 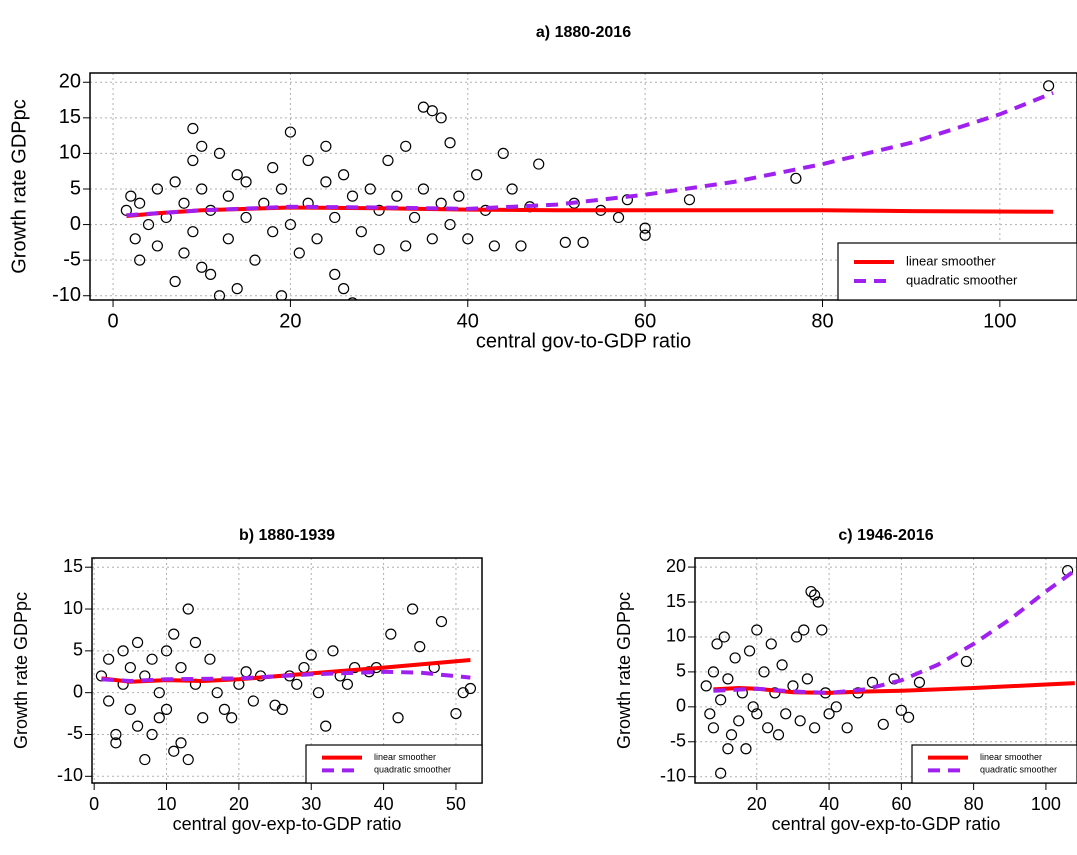 What do you see at coordinates (287, 535) in the screenshot?
I see `chart-title: b) 1880-1939` at bounding box center [287, 535].